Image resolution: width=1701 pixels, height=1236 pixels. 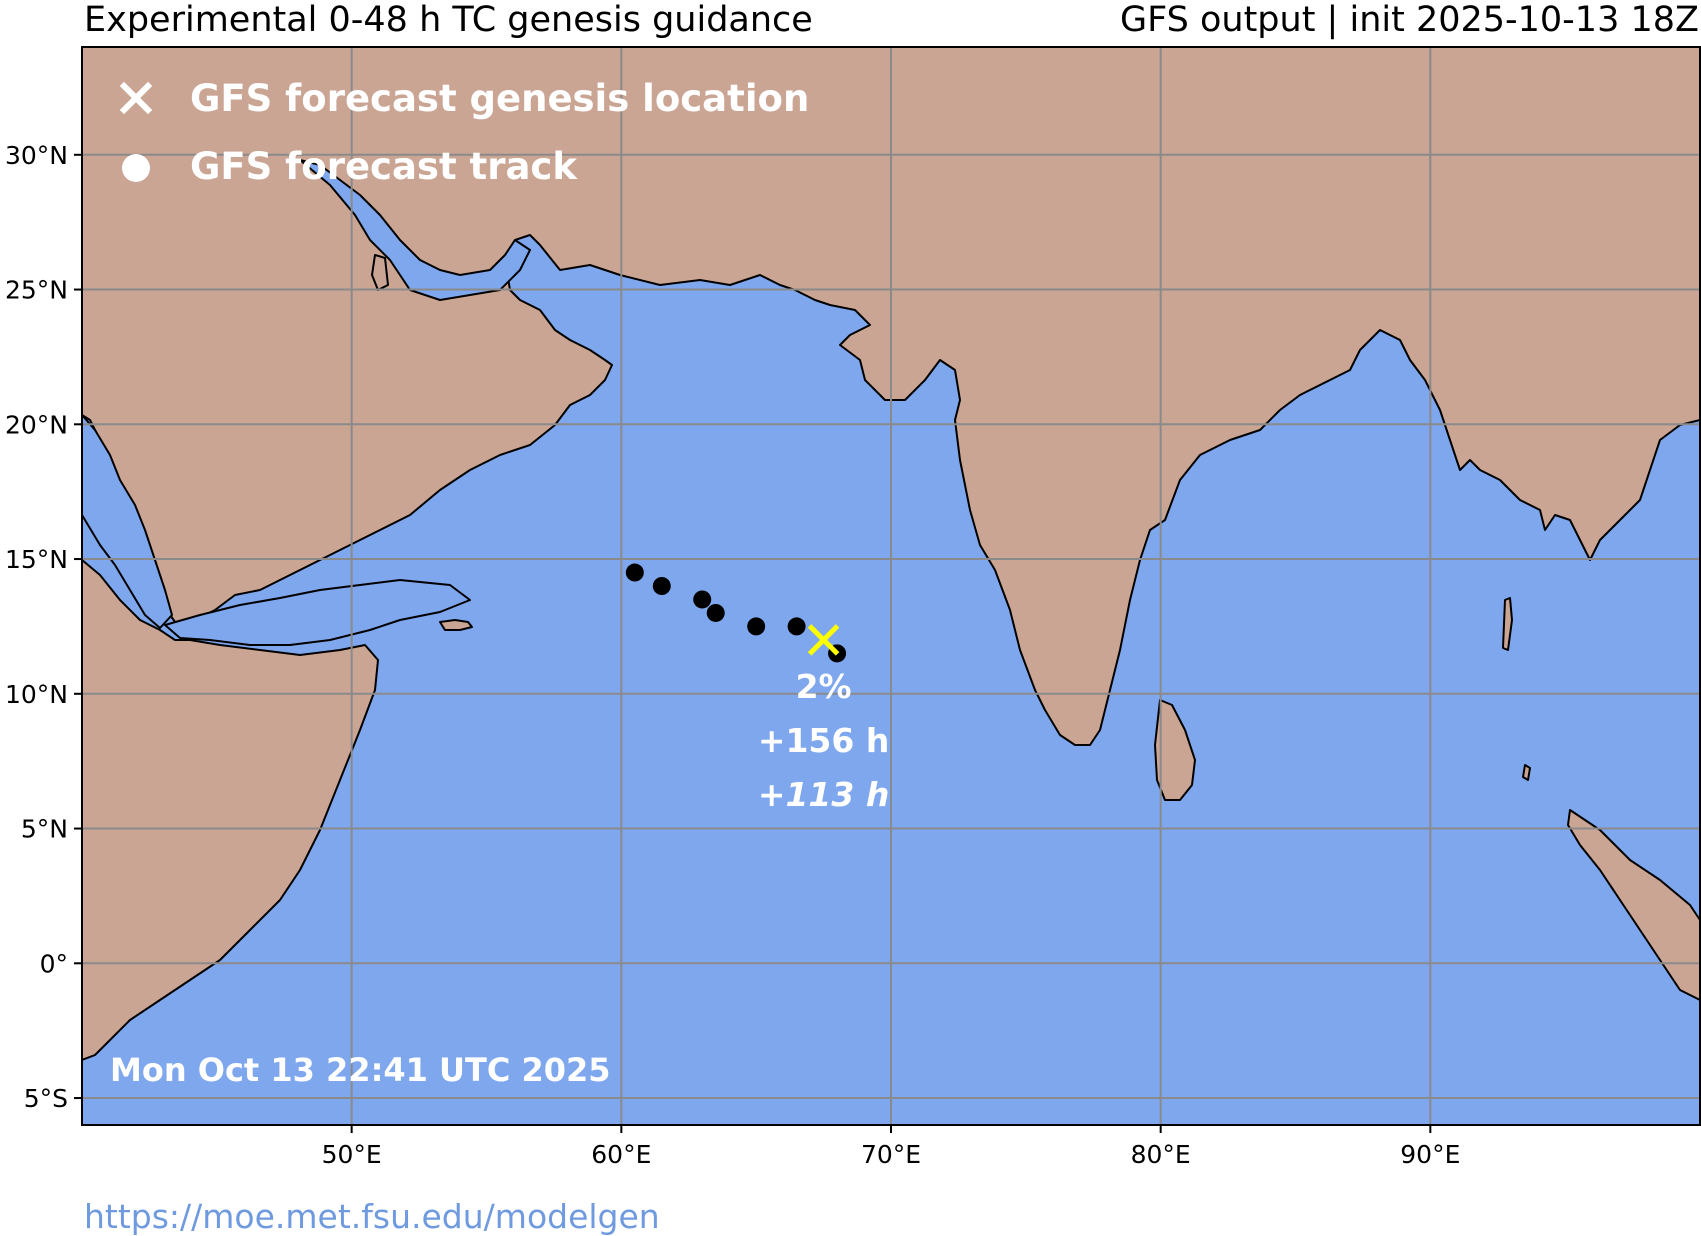 What do you see at coordinates (415, 230) in the screenshot?
I see `persian-gulf` at bounding box center [415, 230].